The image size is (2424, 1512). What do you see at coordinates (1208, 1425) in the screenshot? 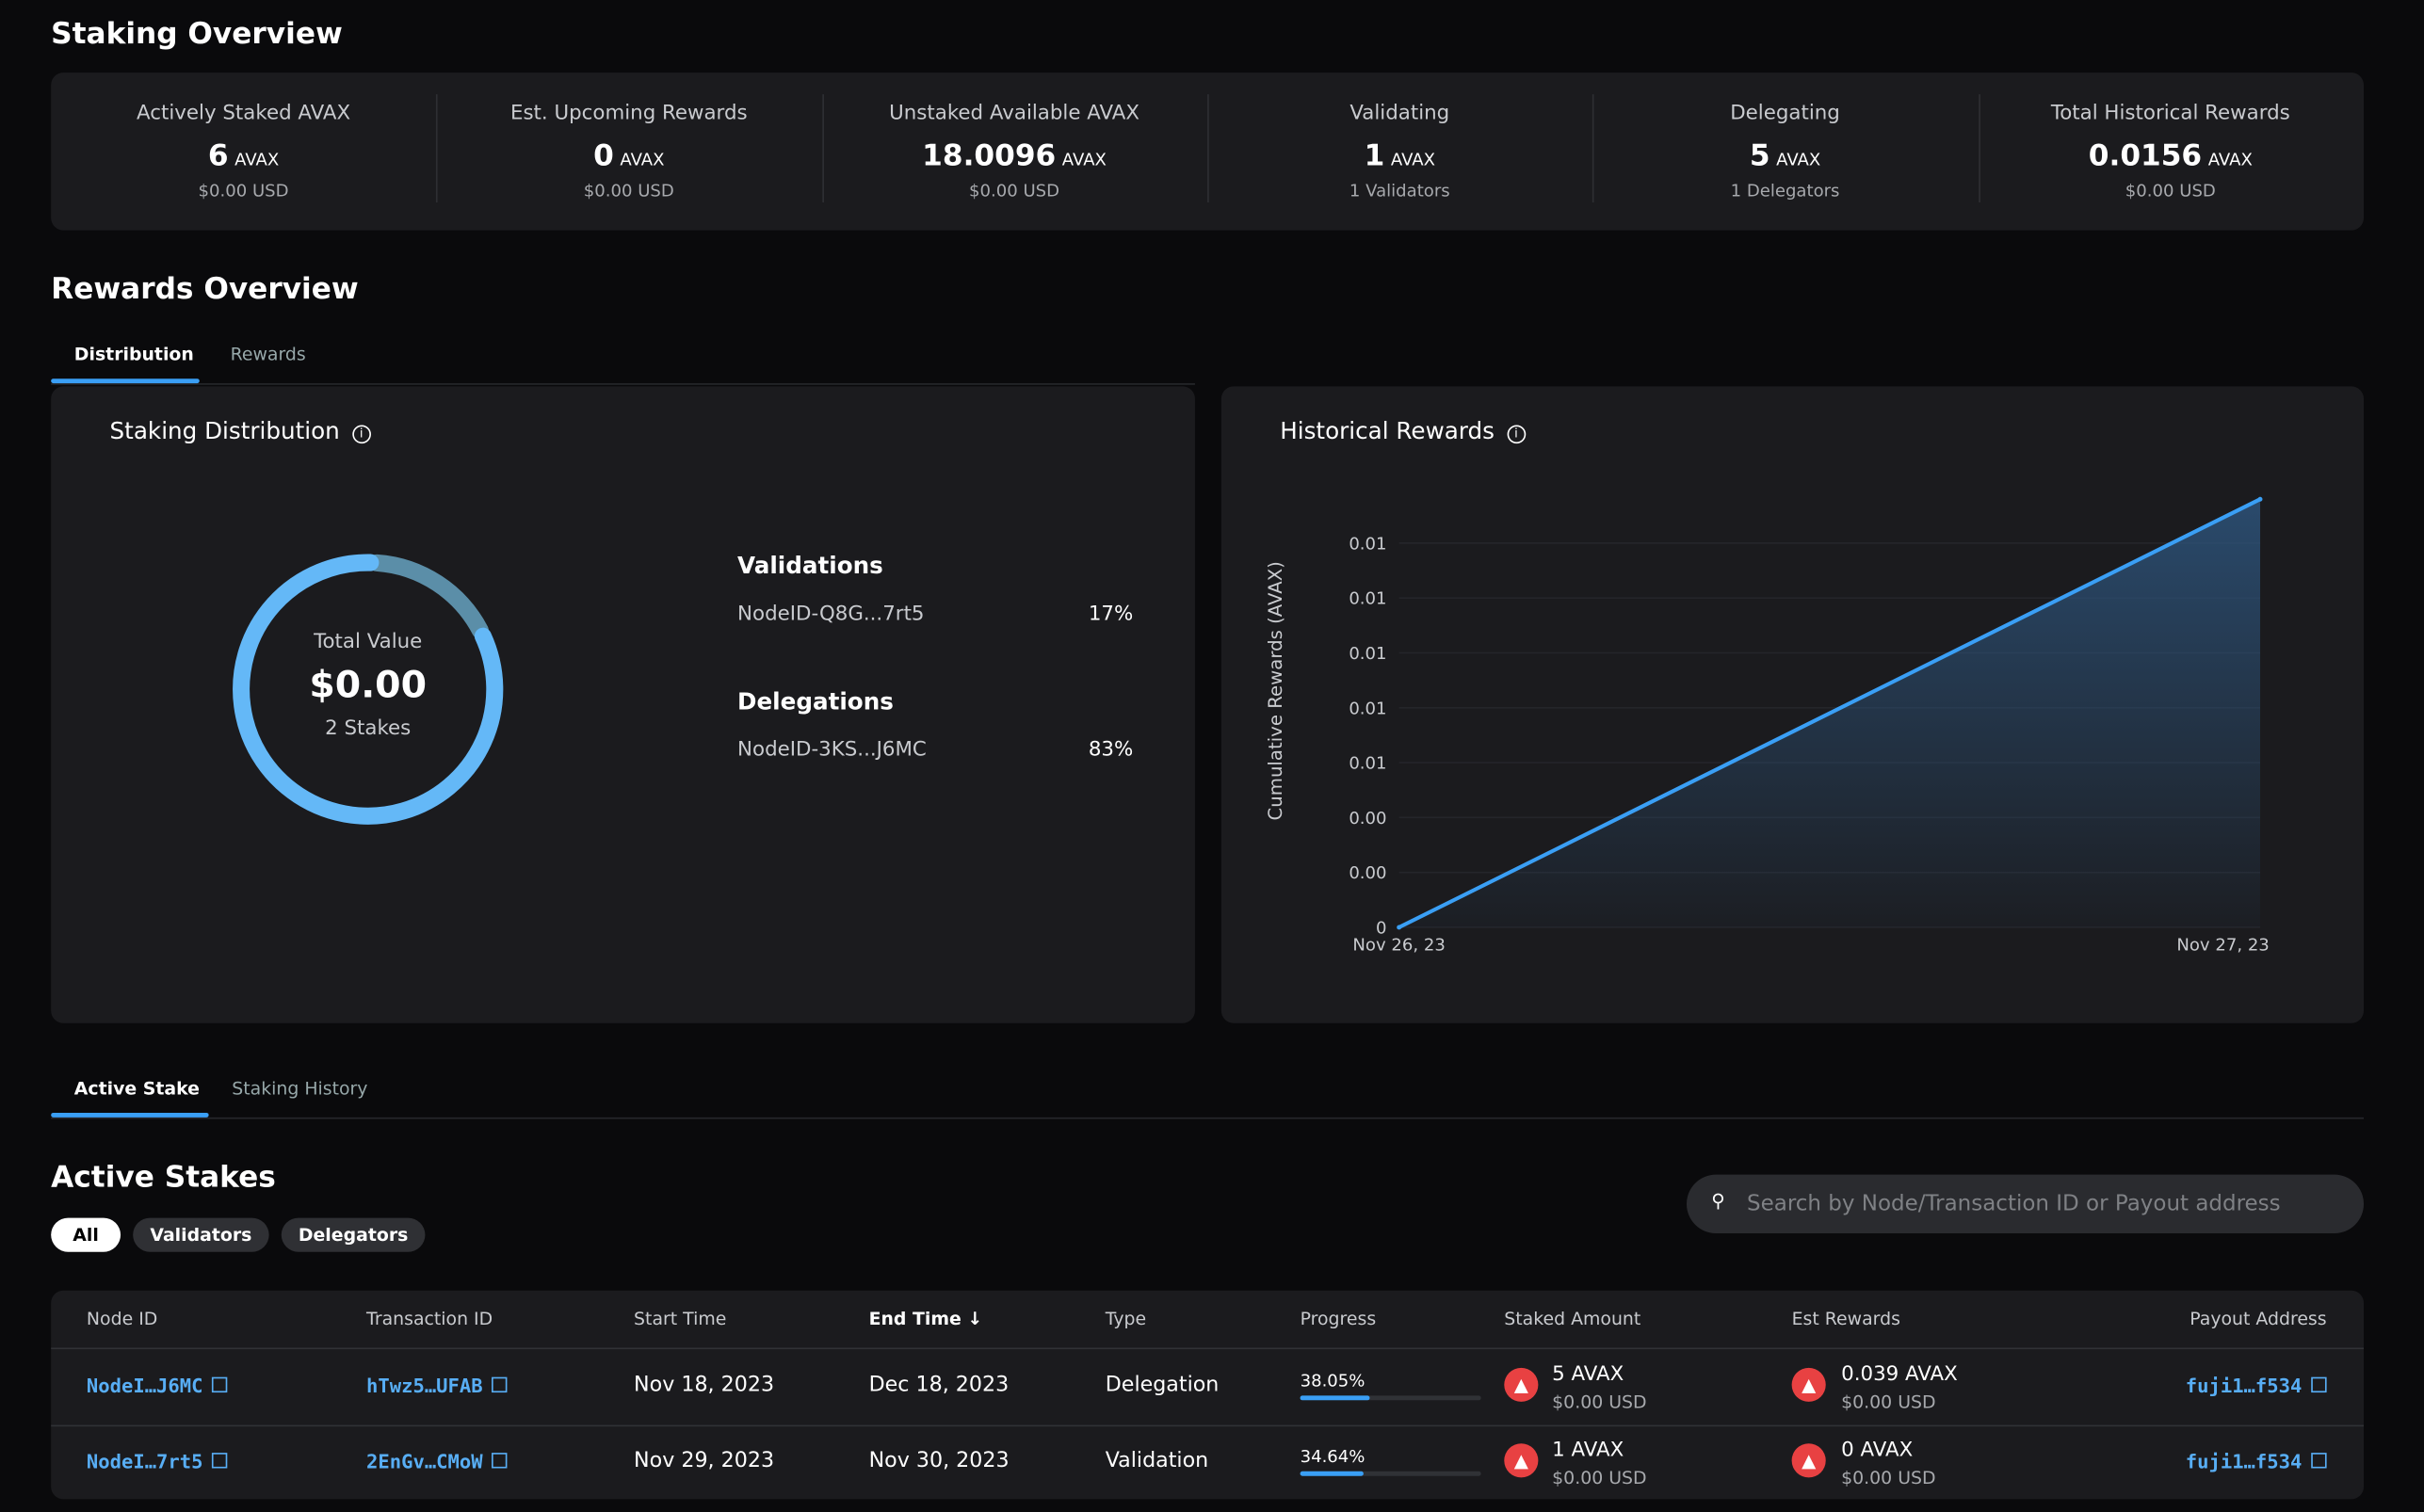
I see `row-divider` at bounding box center [1208, 1425].